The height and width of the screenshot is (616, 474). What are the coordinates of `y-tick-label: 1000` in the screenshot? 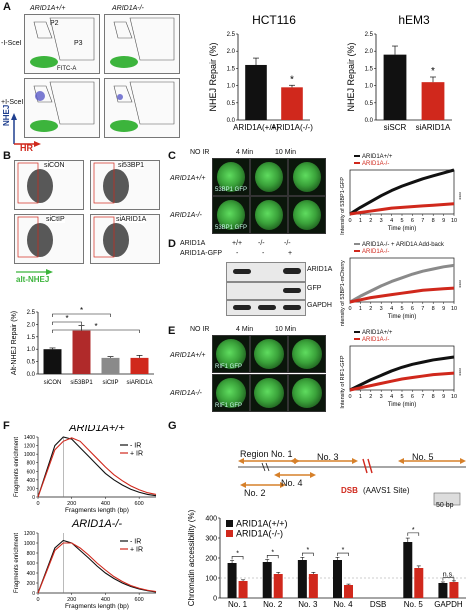 It's located at (29, 544).